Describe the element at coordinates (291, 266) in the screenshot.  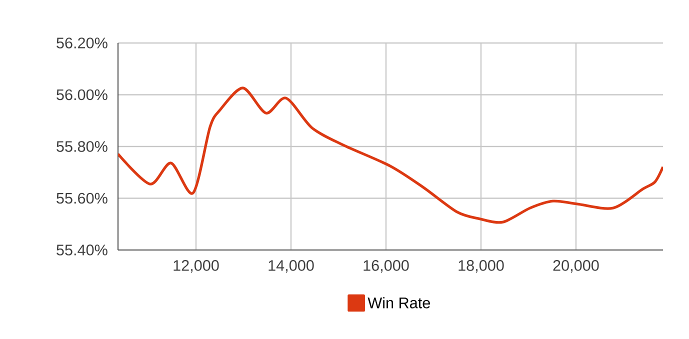
I see `x-tick-label: 14,000` at that location.